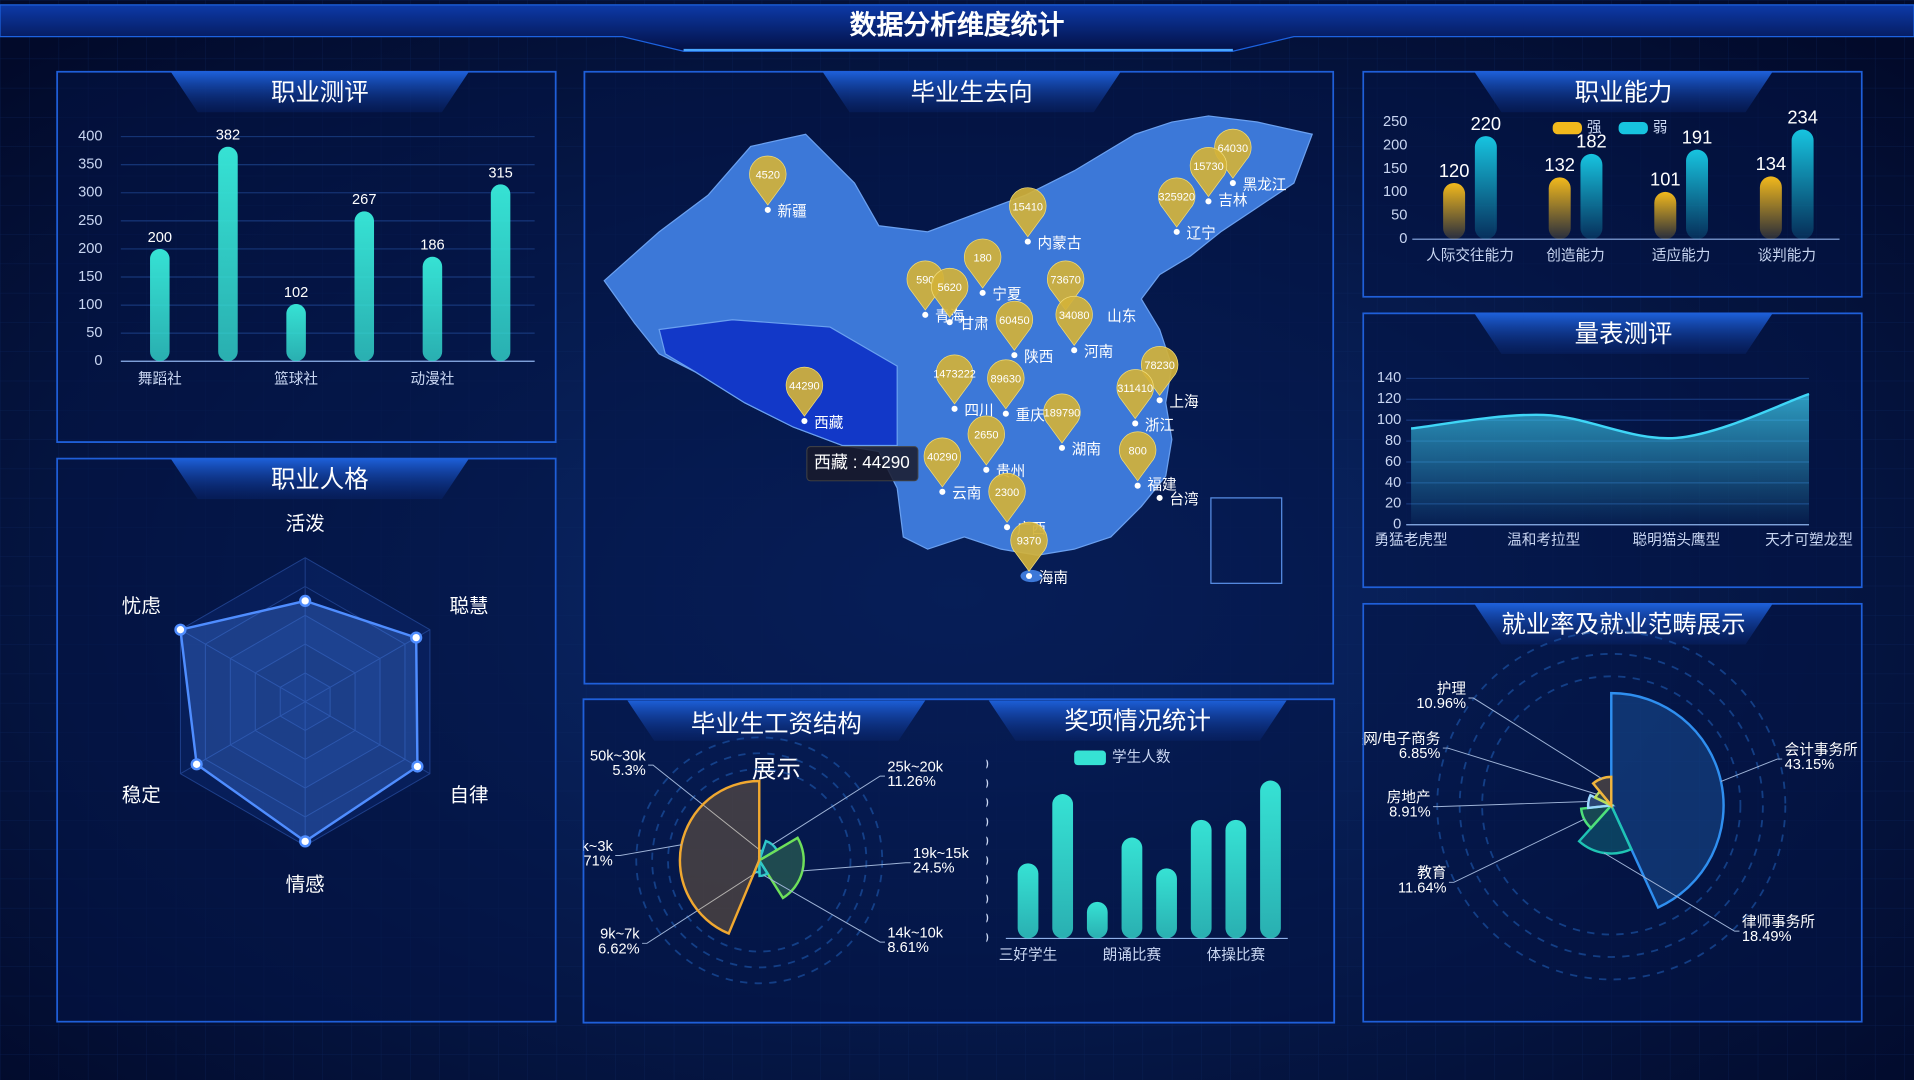 This screenshot has width=1914, height=1080. I want to click on pin-value: 89630, so click(1006, 379).